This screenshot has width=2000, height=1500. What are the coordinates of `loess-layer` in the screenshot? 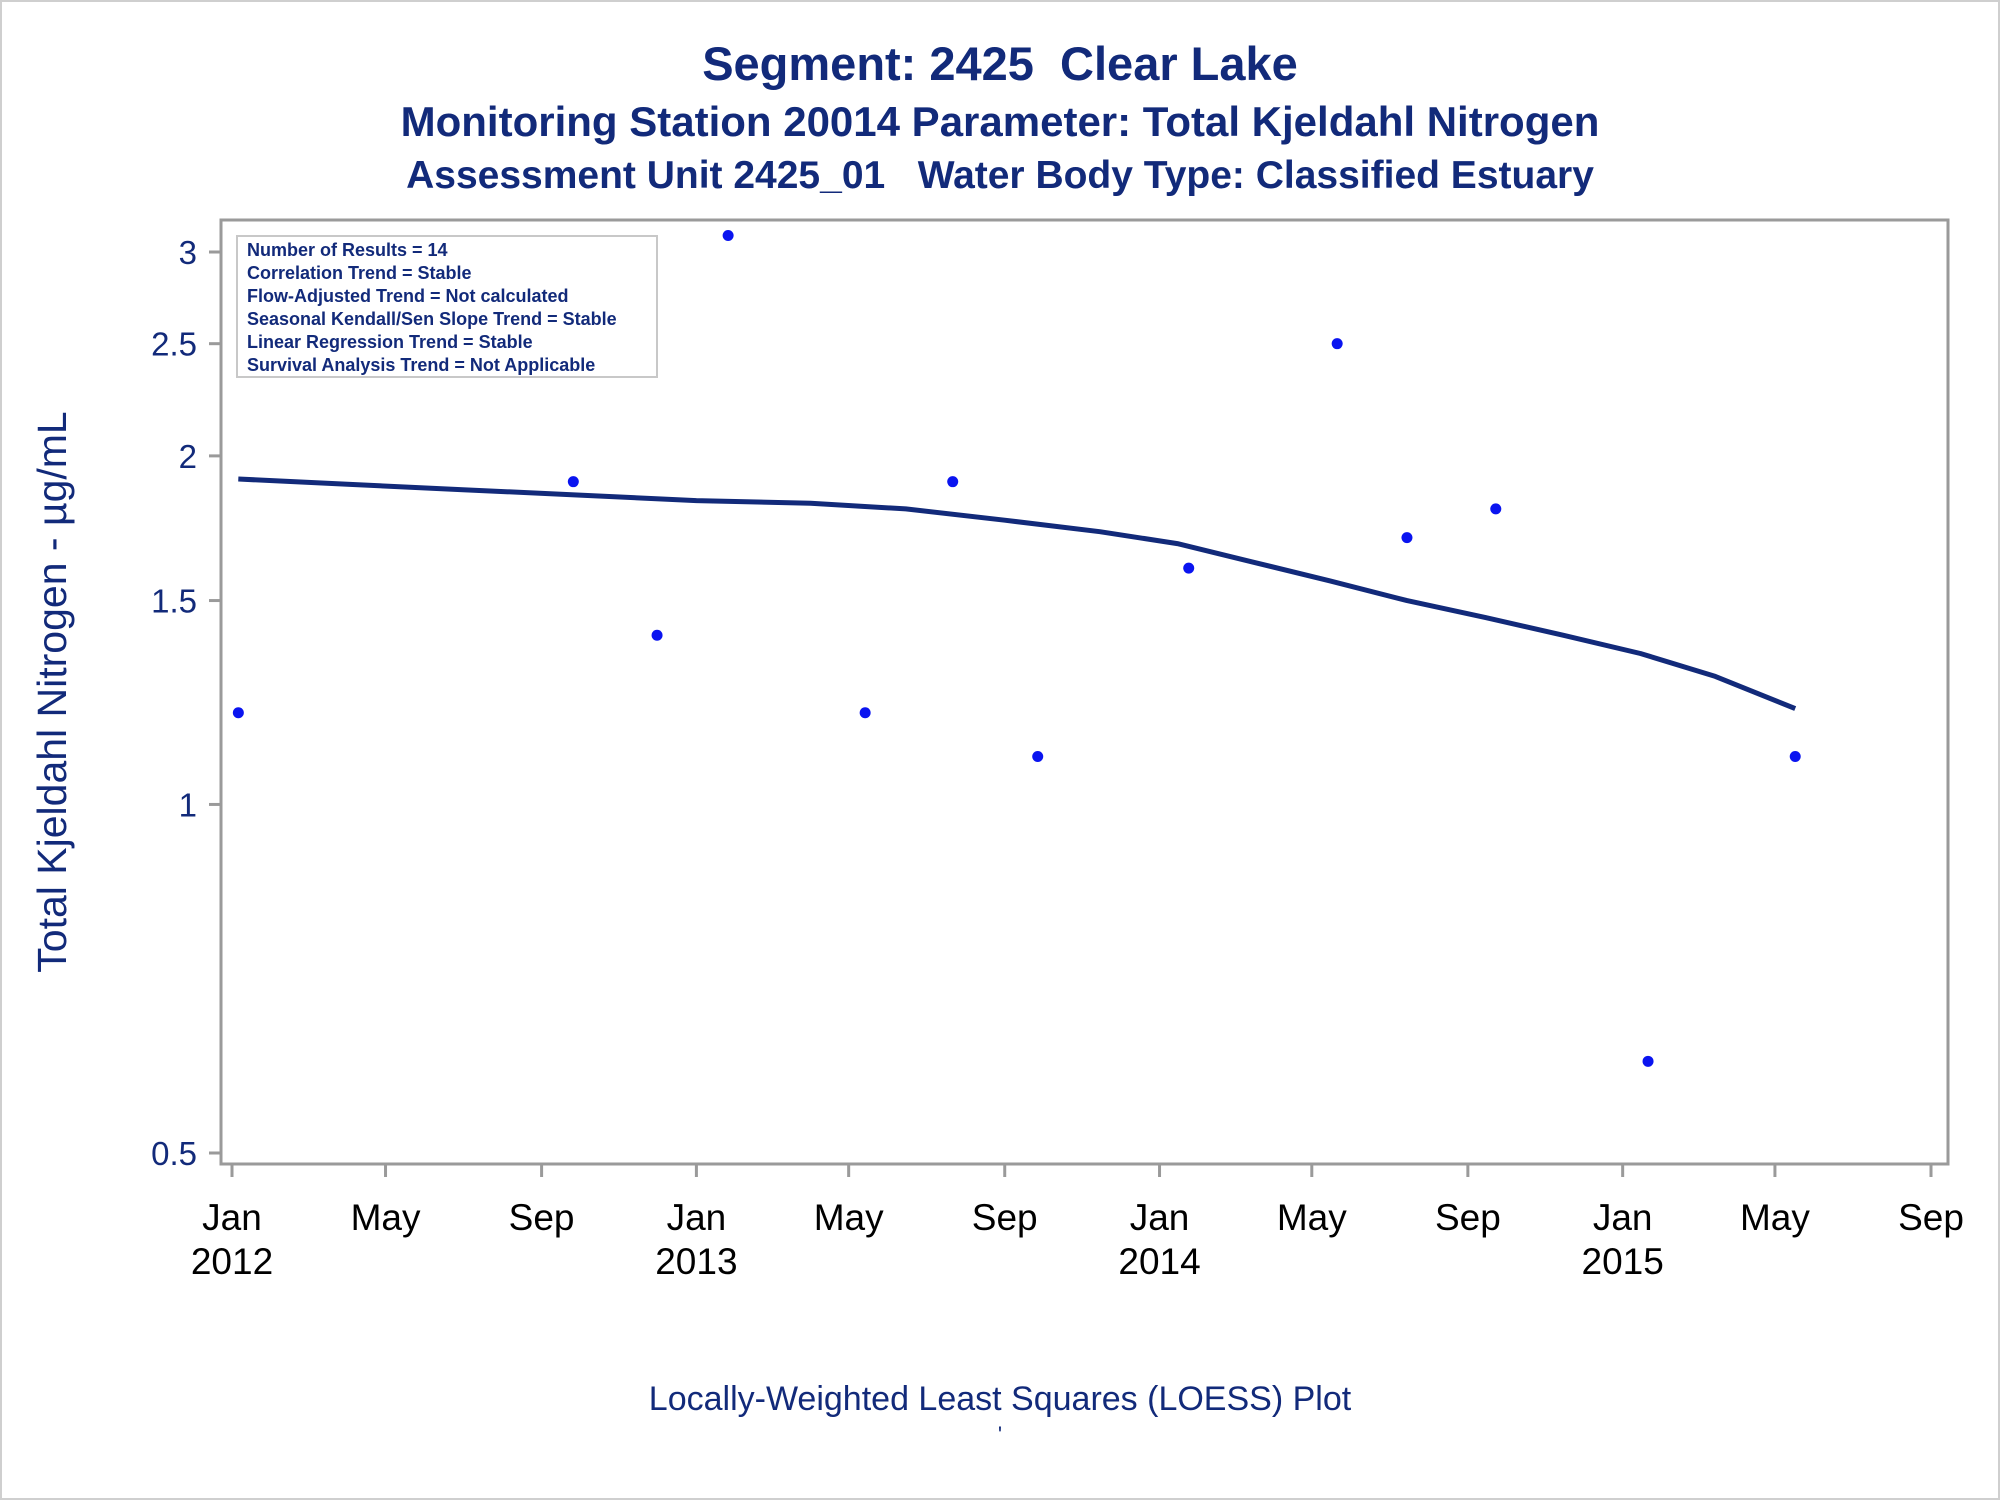 It's located at (1017, 593).